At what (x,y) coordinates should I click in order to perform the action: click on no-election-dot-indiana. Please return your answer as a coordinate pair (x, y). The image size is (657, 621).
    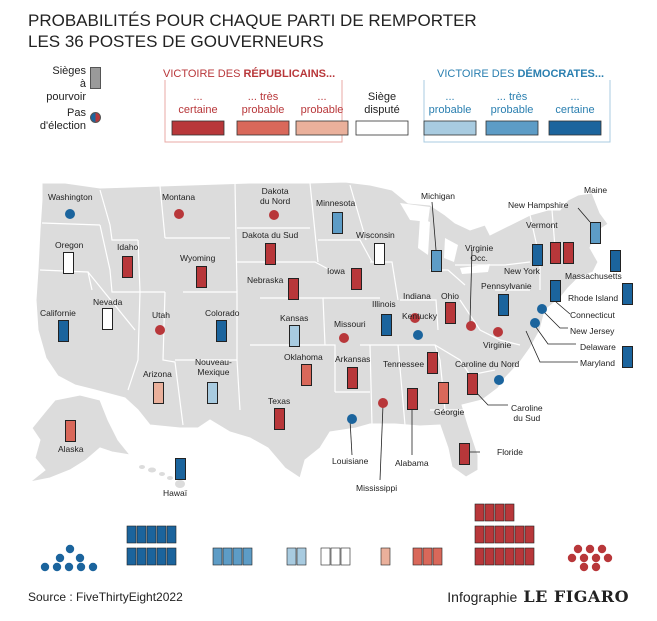
    Looking at the image, I should click on (415, 318).